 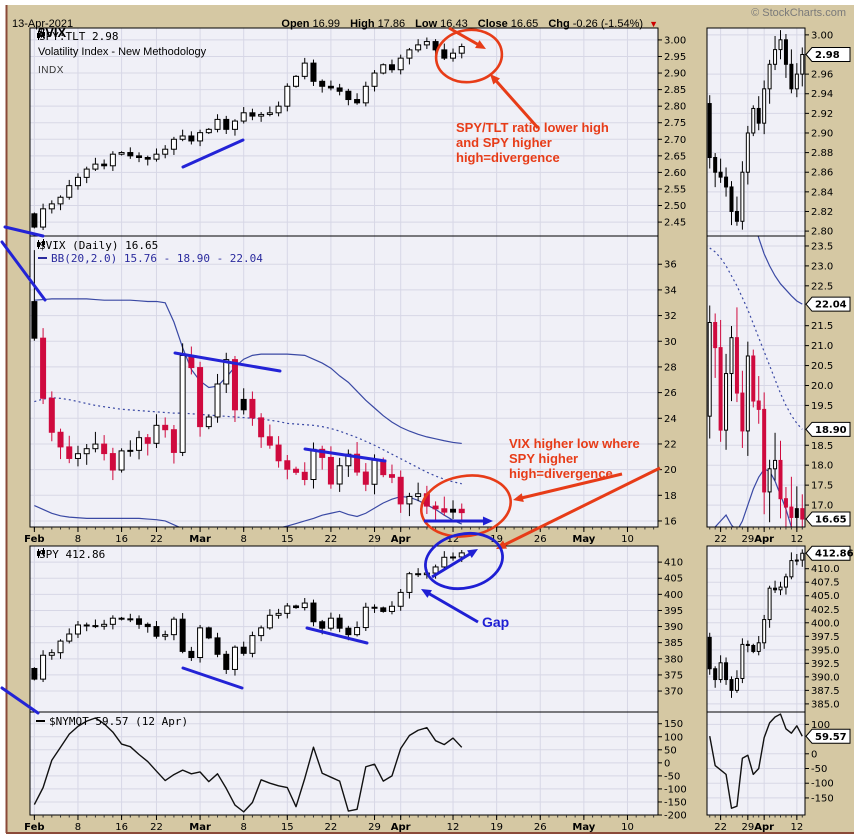 I want to click on open-value: 16.99, so click(x=326, y=24).